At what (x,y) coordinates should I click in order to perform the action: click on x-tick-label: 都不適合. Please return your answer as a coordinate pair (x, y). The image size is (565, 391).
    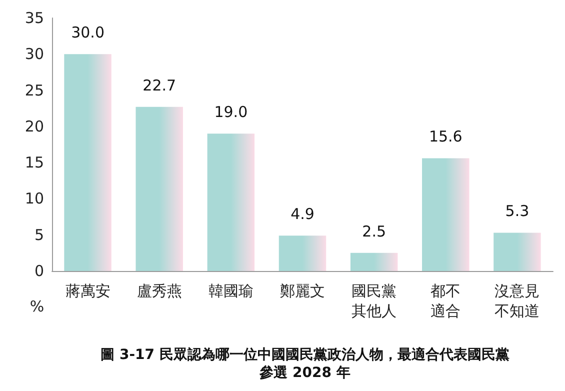
    Looking at the image, I should click on (445, 301).